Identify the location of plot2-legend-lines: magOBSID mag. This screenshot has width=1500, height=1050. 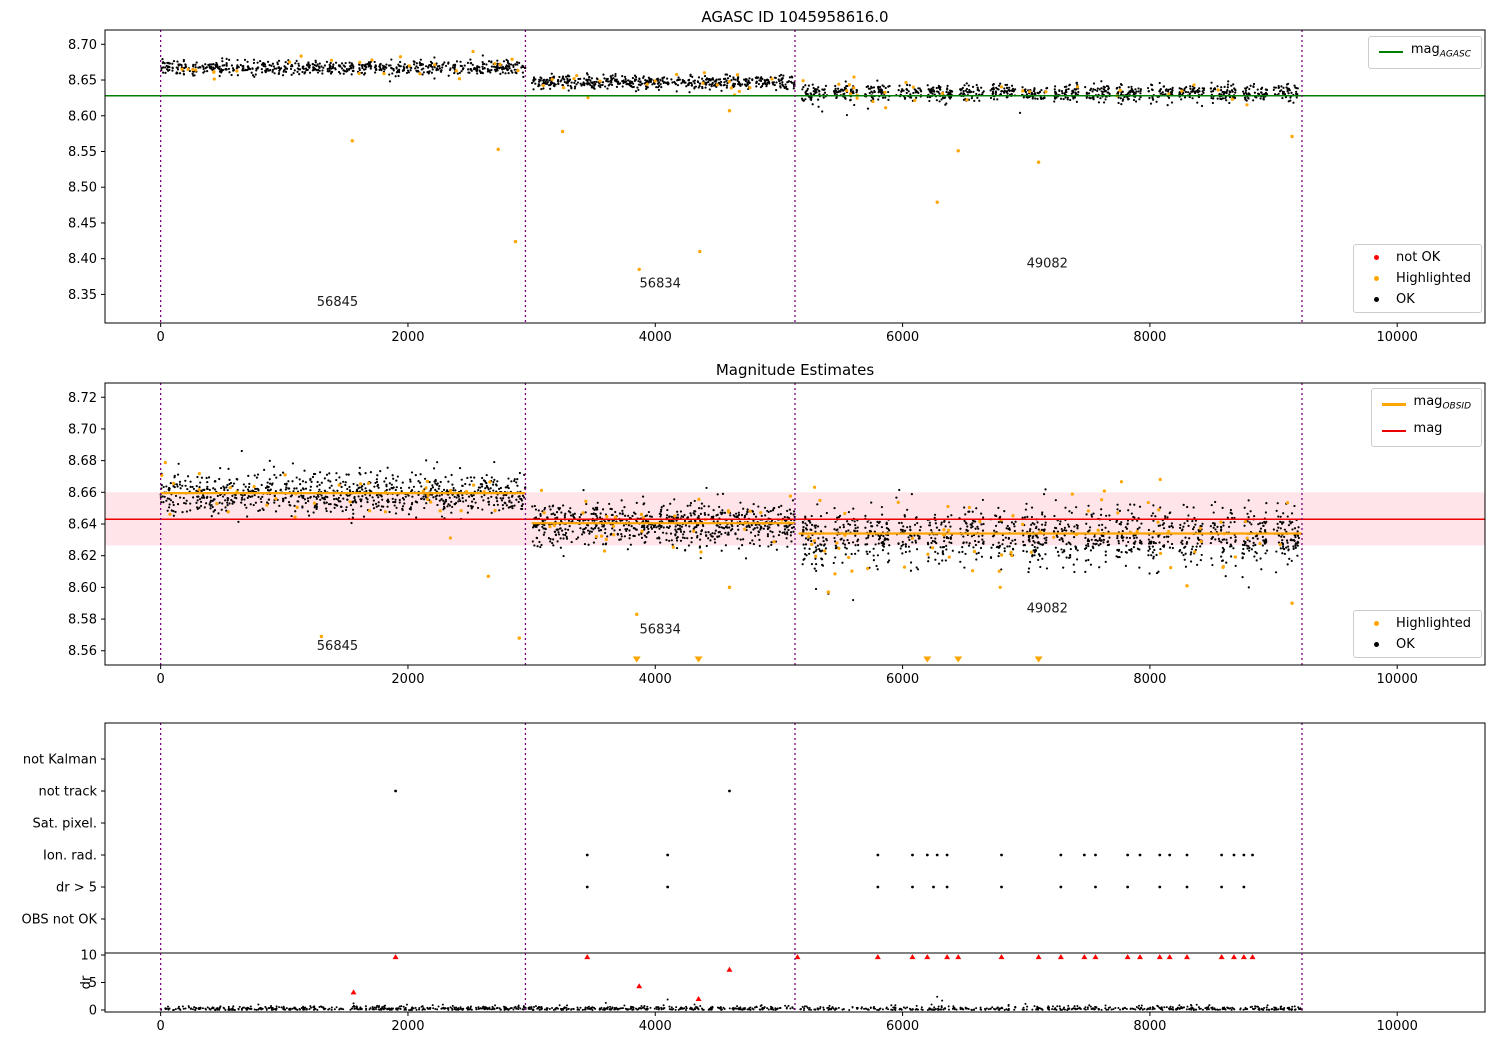
(1426, 418).